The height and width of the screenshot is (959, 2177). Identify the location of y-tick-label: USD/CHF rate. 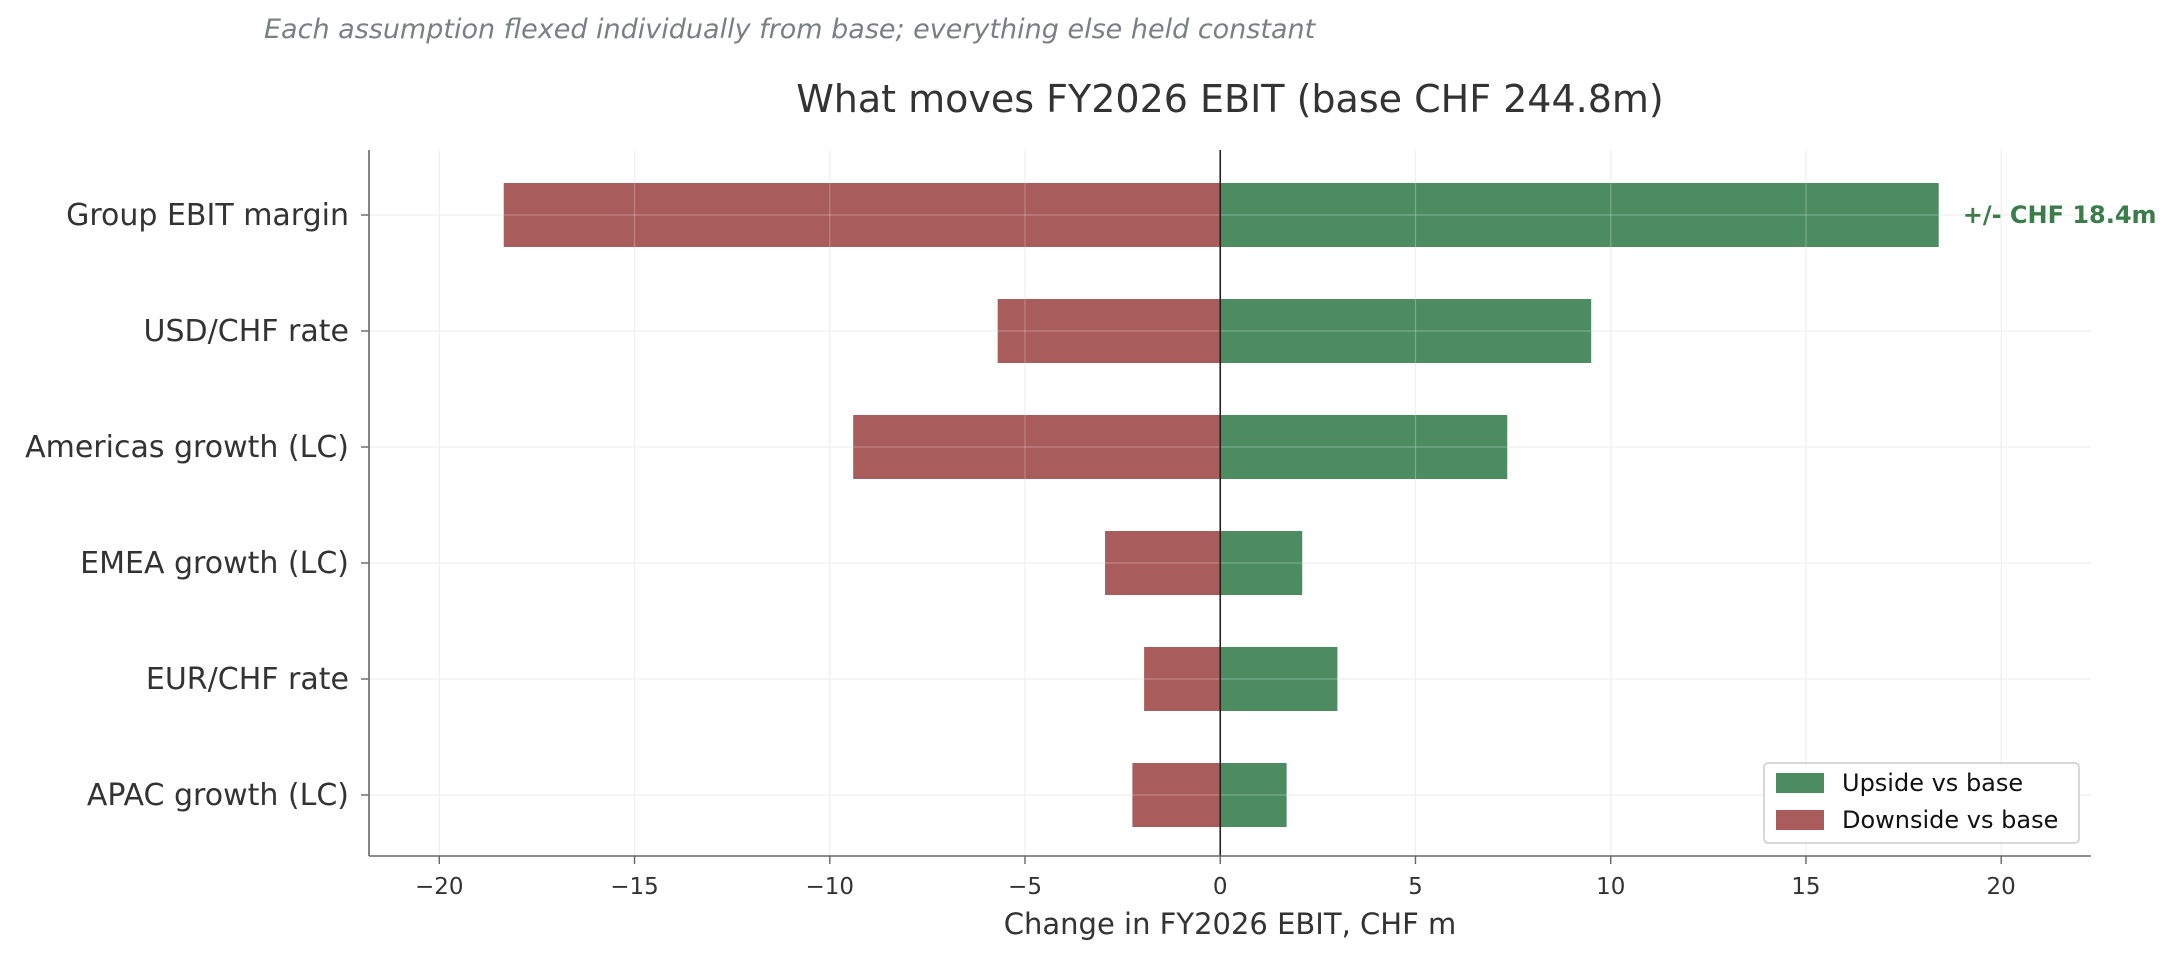
(246, 331).